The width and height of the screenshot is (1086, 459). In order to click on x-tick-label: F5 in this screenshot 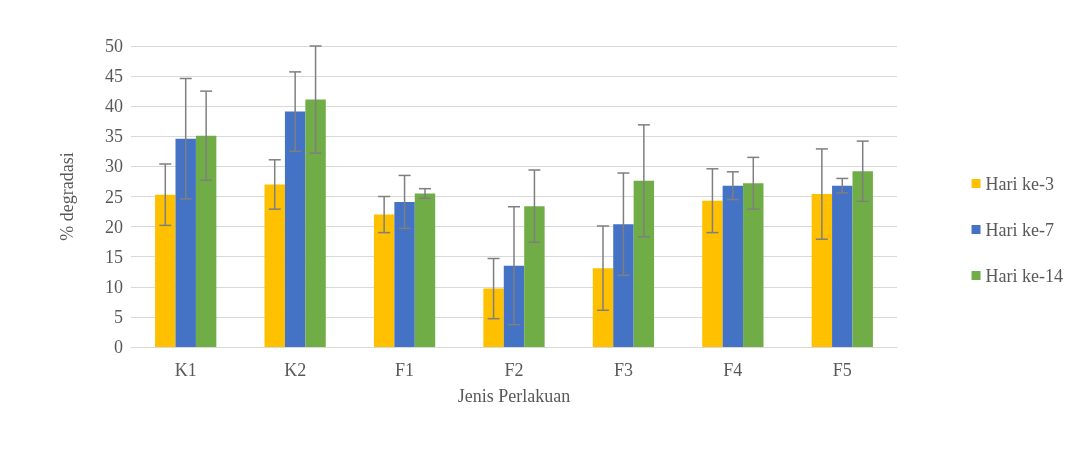, I will do `click(842, 370)`.